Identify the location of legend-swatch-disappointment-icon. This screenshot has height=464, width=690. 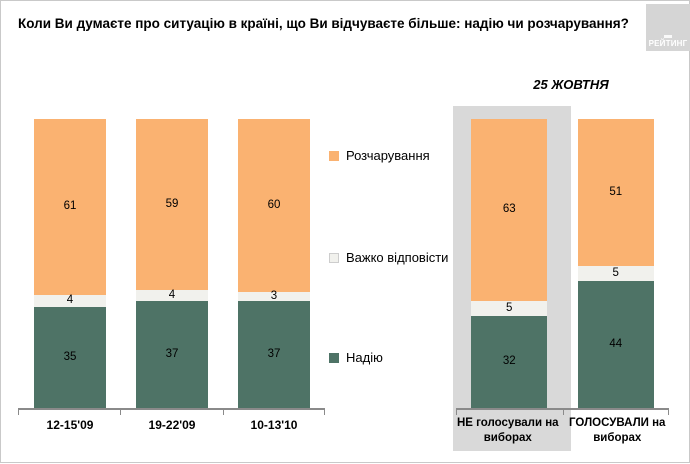
(334, 155).